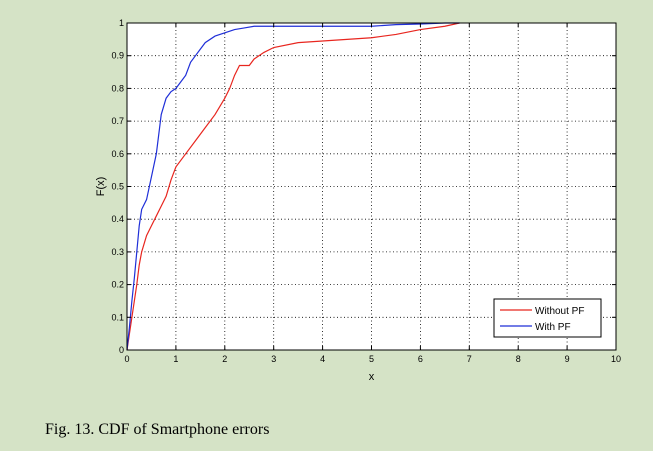 The width and height of the screenshot is (653, 451). Describe the element at coordinates (117, 88) in the screenshot. I see `y-tick-label: 0.8` at that location.